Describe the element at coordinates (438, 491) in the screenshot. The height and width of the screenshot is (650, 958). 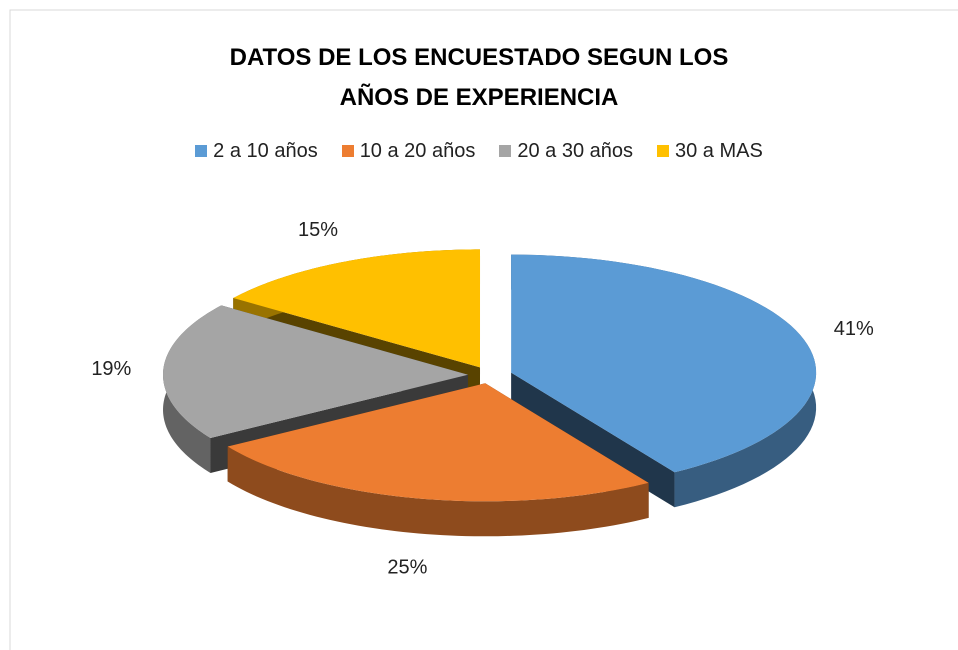
I see `slice-side` at that location.